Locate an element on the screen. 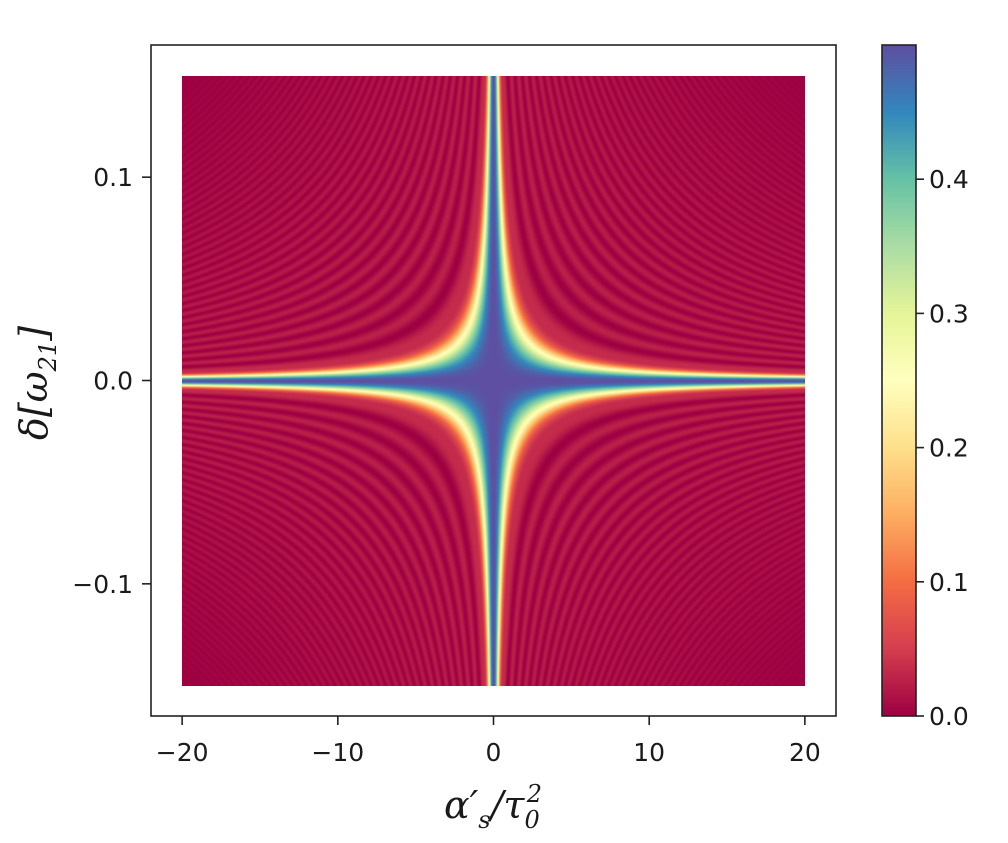 This screenshot has height=843, width=1008. colorbar-tick-label: 0.1 is located at coordinates (949, 582).